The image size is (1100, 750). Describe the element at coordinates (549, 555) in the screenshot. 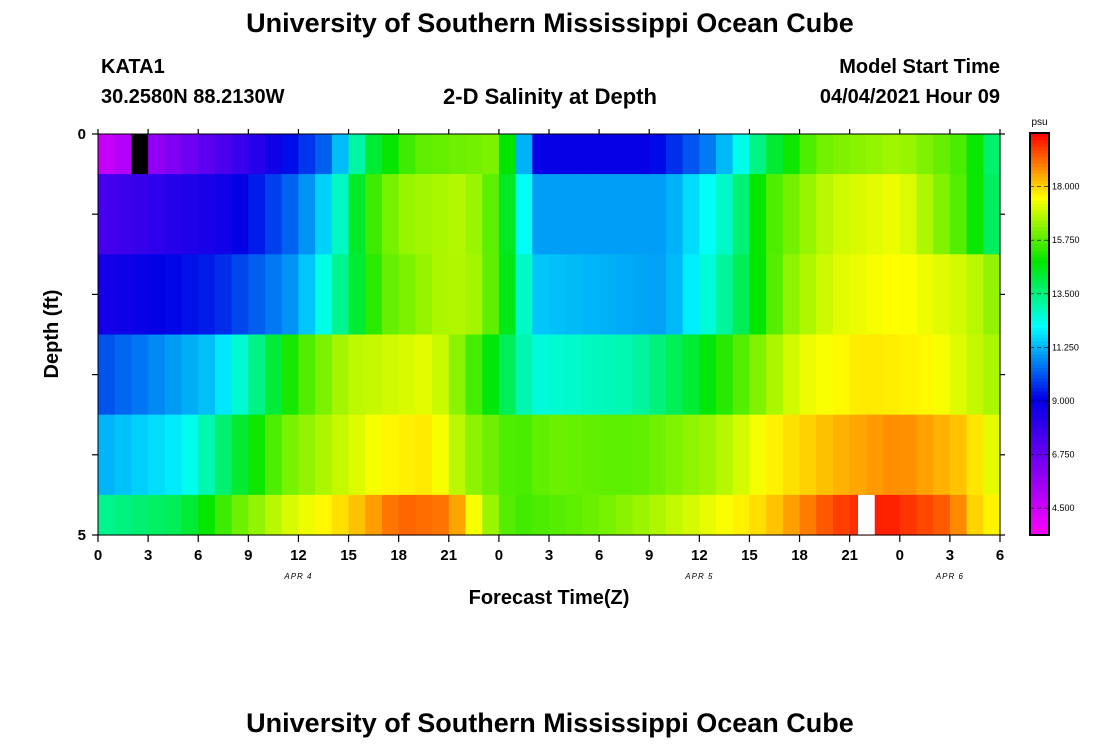

I see `x-tick-label: 3` at that location.